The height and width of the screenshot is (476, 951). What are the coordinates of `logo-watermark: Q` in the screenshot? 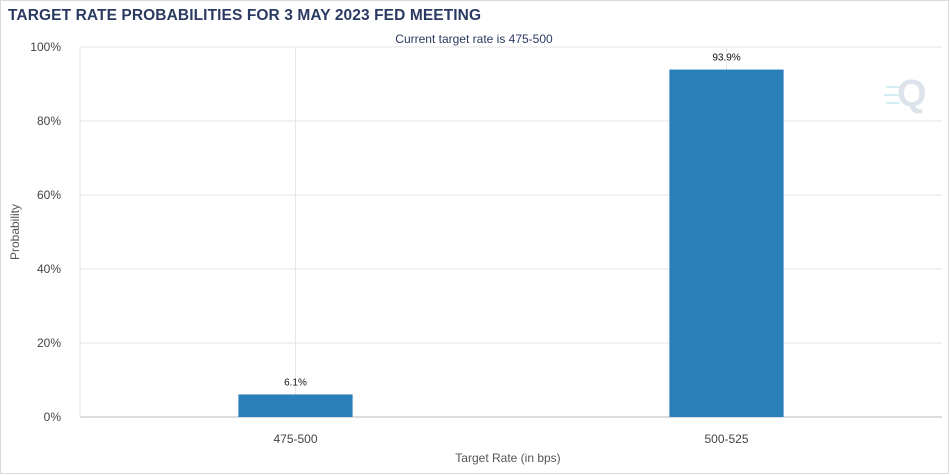 It's located at (905, 94).